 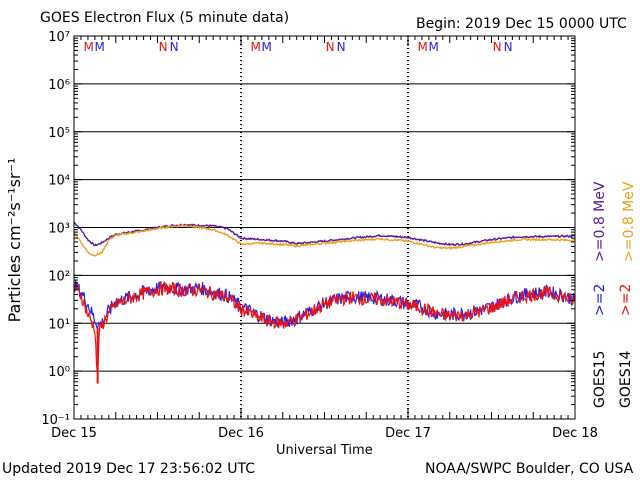 I want to click on legend-goes14: GOES14, so click(x=626, y=379).